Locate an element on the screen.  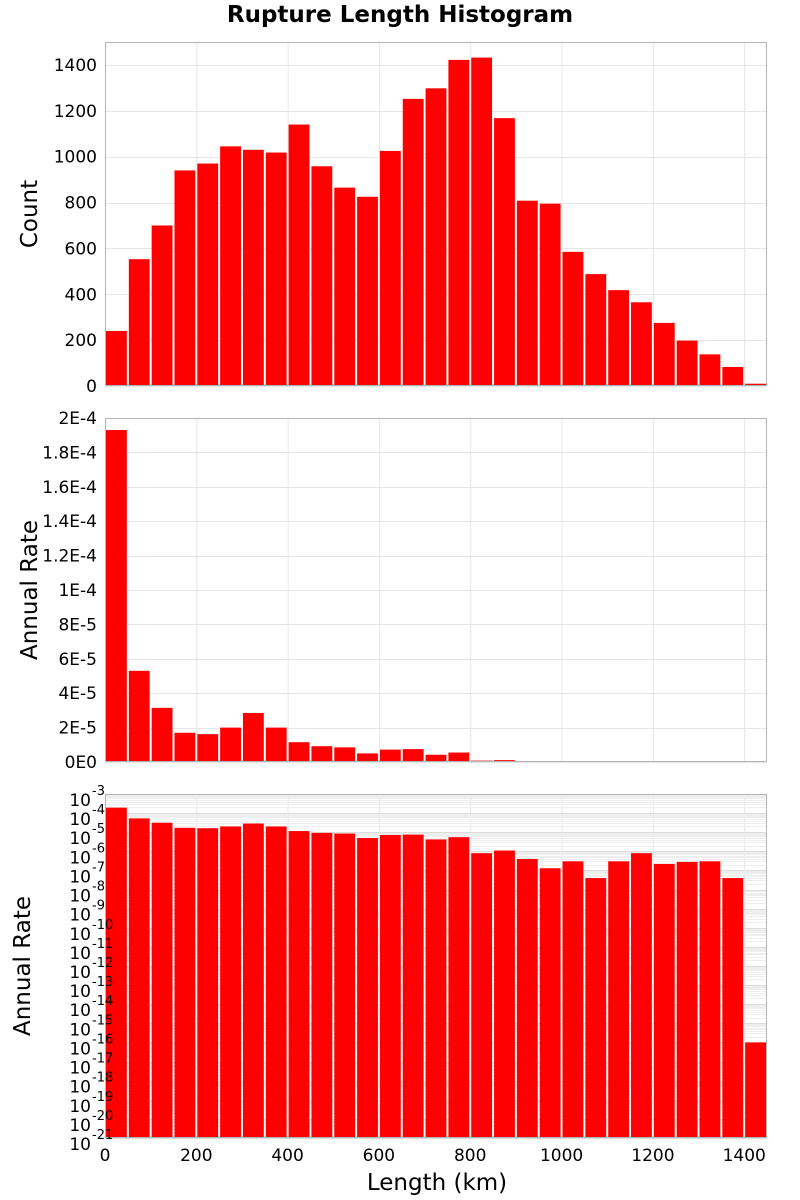
y-tick-exponent: -17 is located at coordinates (102, 1059).